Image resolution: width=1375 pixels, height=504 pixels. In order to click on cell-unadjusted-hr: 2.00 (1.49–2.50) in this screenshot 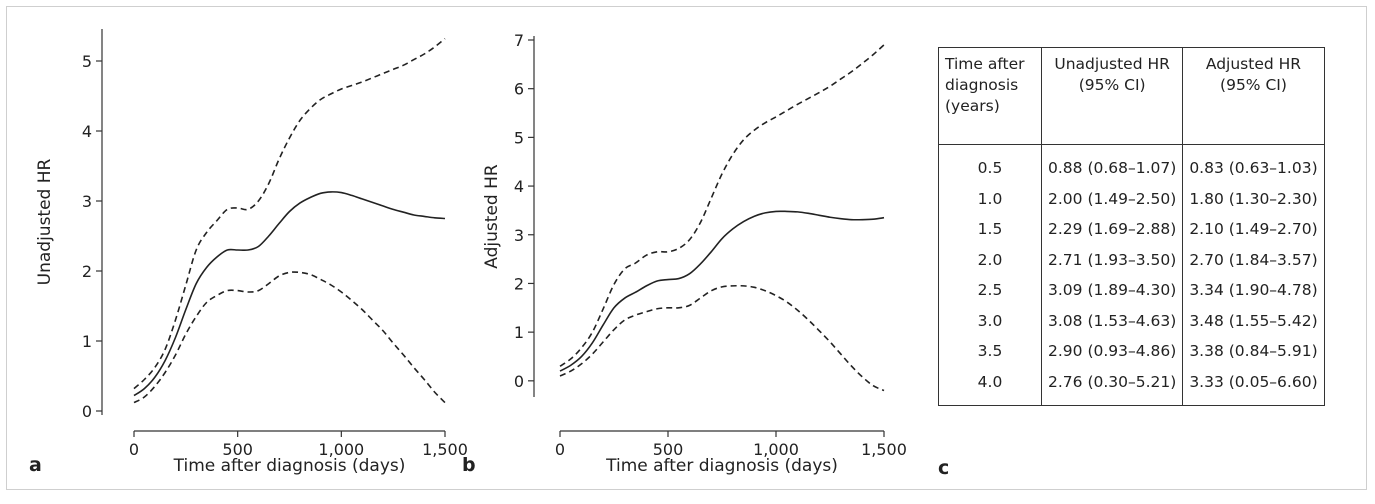, I will do `click(1112, 198)`.